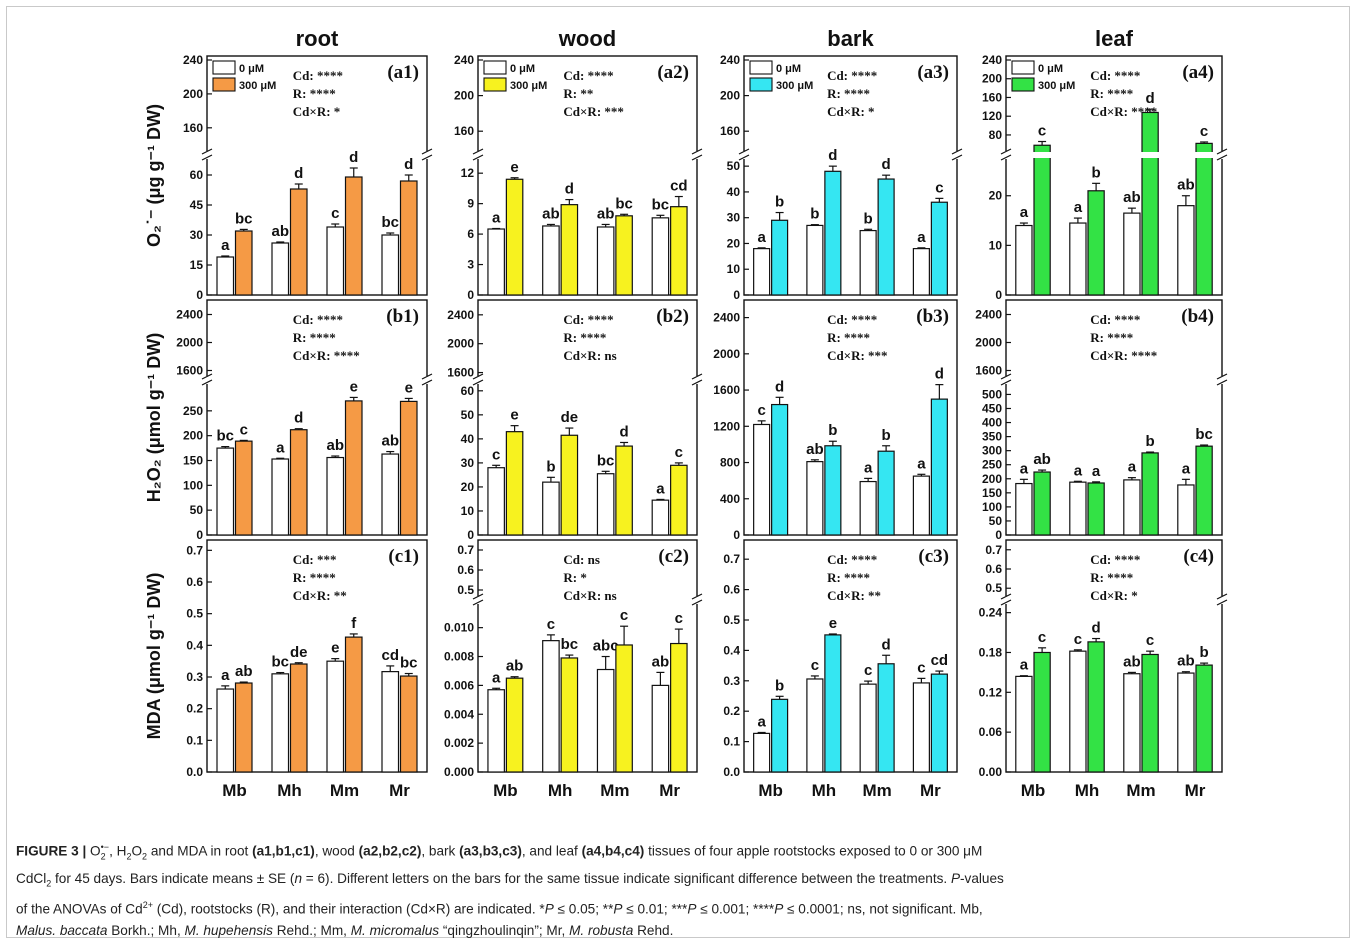 This screenshot has width=1357, height=945. Describe the element at coordinates (193, 411) in the screenshot. I see `y-tick-label: 250` at that location.